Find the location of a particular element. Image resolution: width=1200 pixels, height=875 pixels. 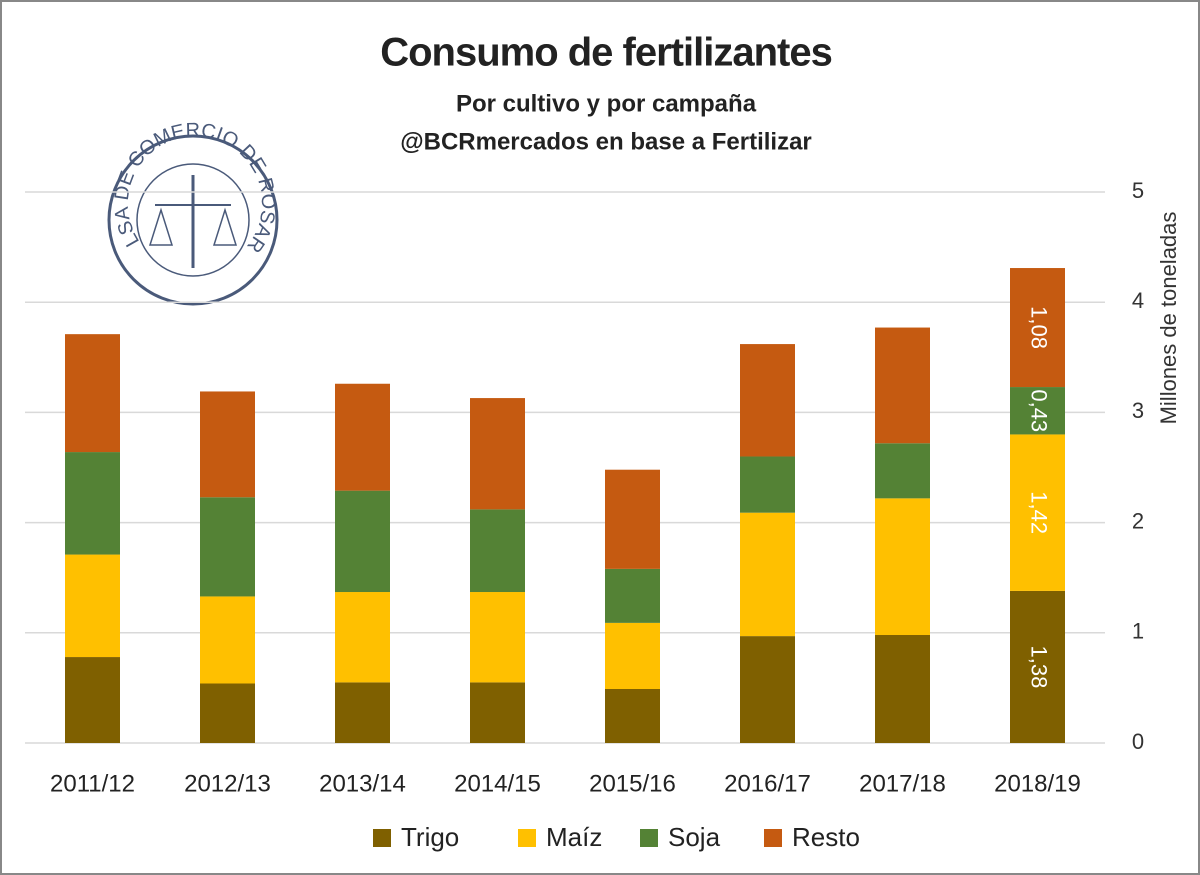

y-tick-label: 0 is located at coordinates (1138, 741).